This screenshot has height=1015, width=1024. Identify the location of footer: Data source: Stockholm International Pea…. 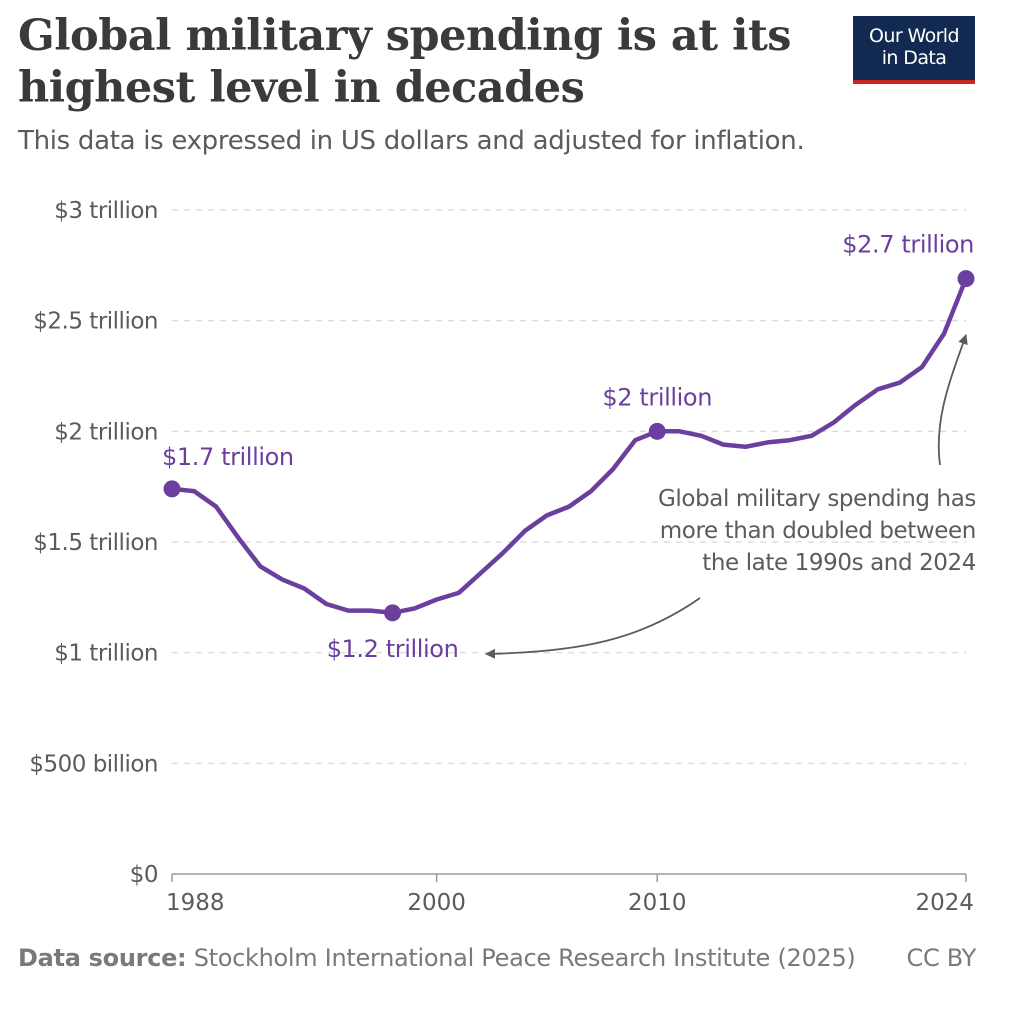
(497, 958).